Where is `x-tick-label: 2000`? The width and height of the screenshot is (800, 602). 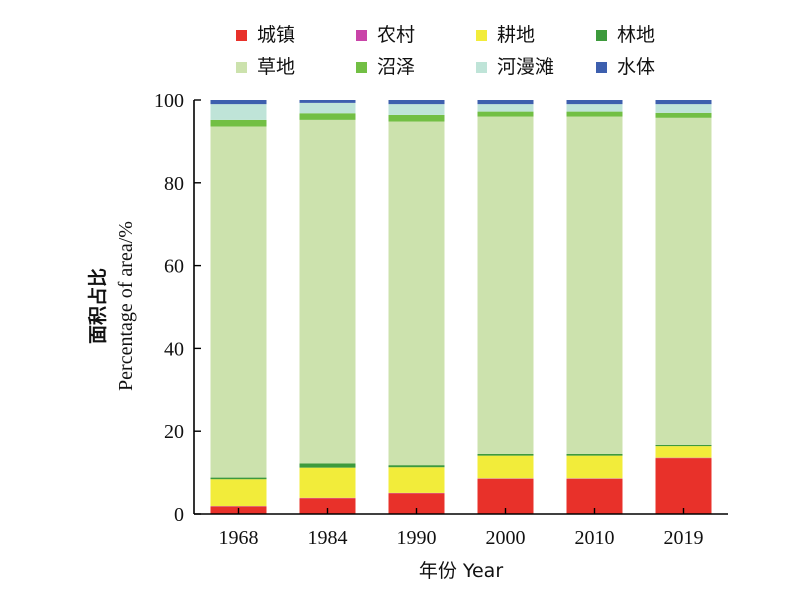 x-tick-label: 2000 is located at coordinates (506, 538).